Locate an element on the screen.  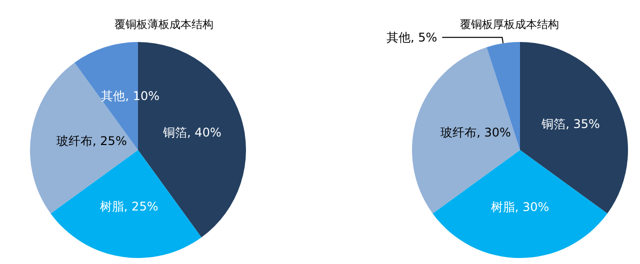
slice-label: 铜箔, 35% is located at coordinates (570, 124).